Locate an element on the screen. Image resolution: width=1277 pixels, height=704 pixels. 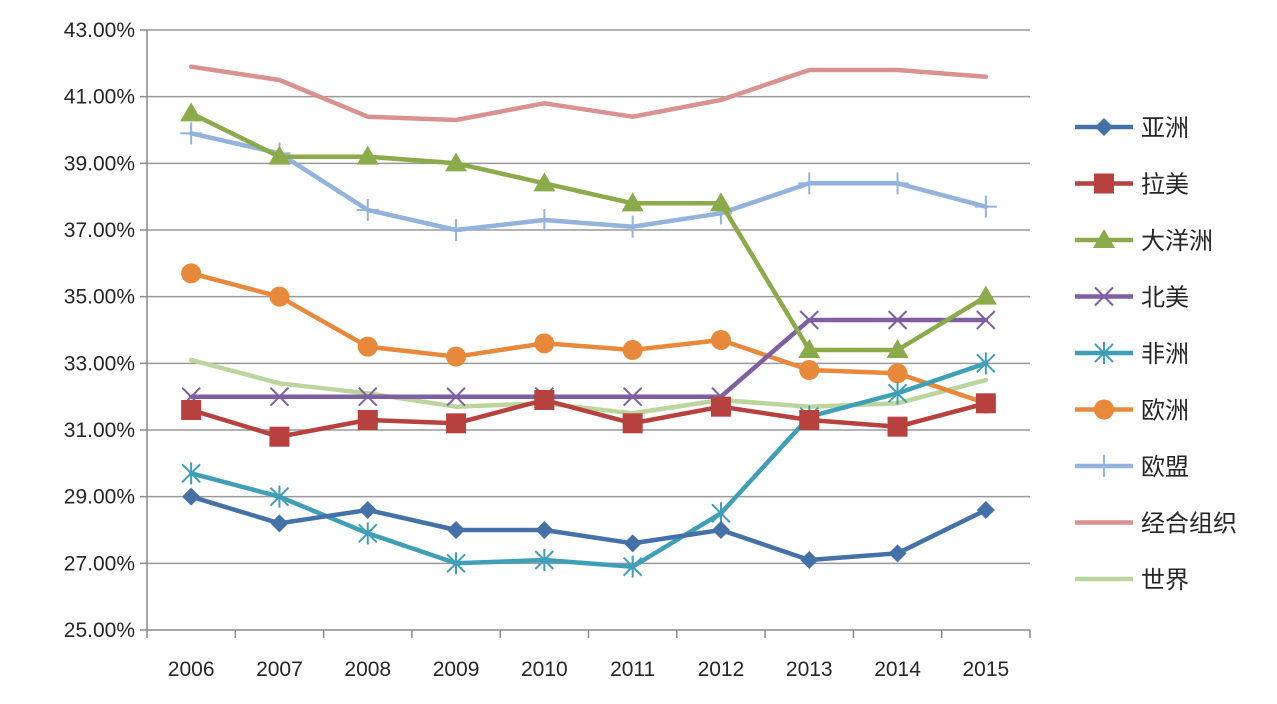
y-tick-label: 27.00% is located at coordinates (99, 563).